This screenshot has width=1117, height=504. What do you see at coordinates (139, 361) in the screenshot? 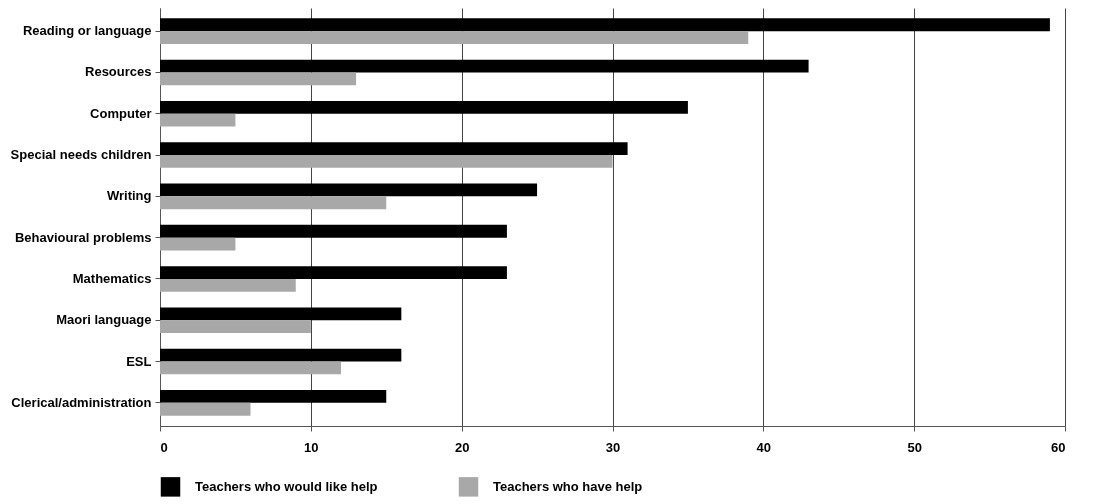
I see `y-tick-label: ESL` at bounding box center [139, 361].